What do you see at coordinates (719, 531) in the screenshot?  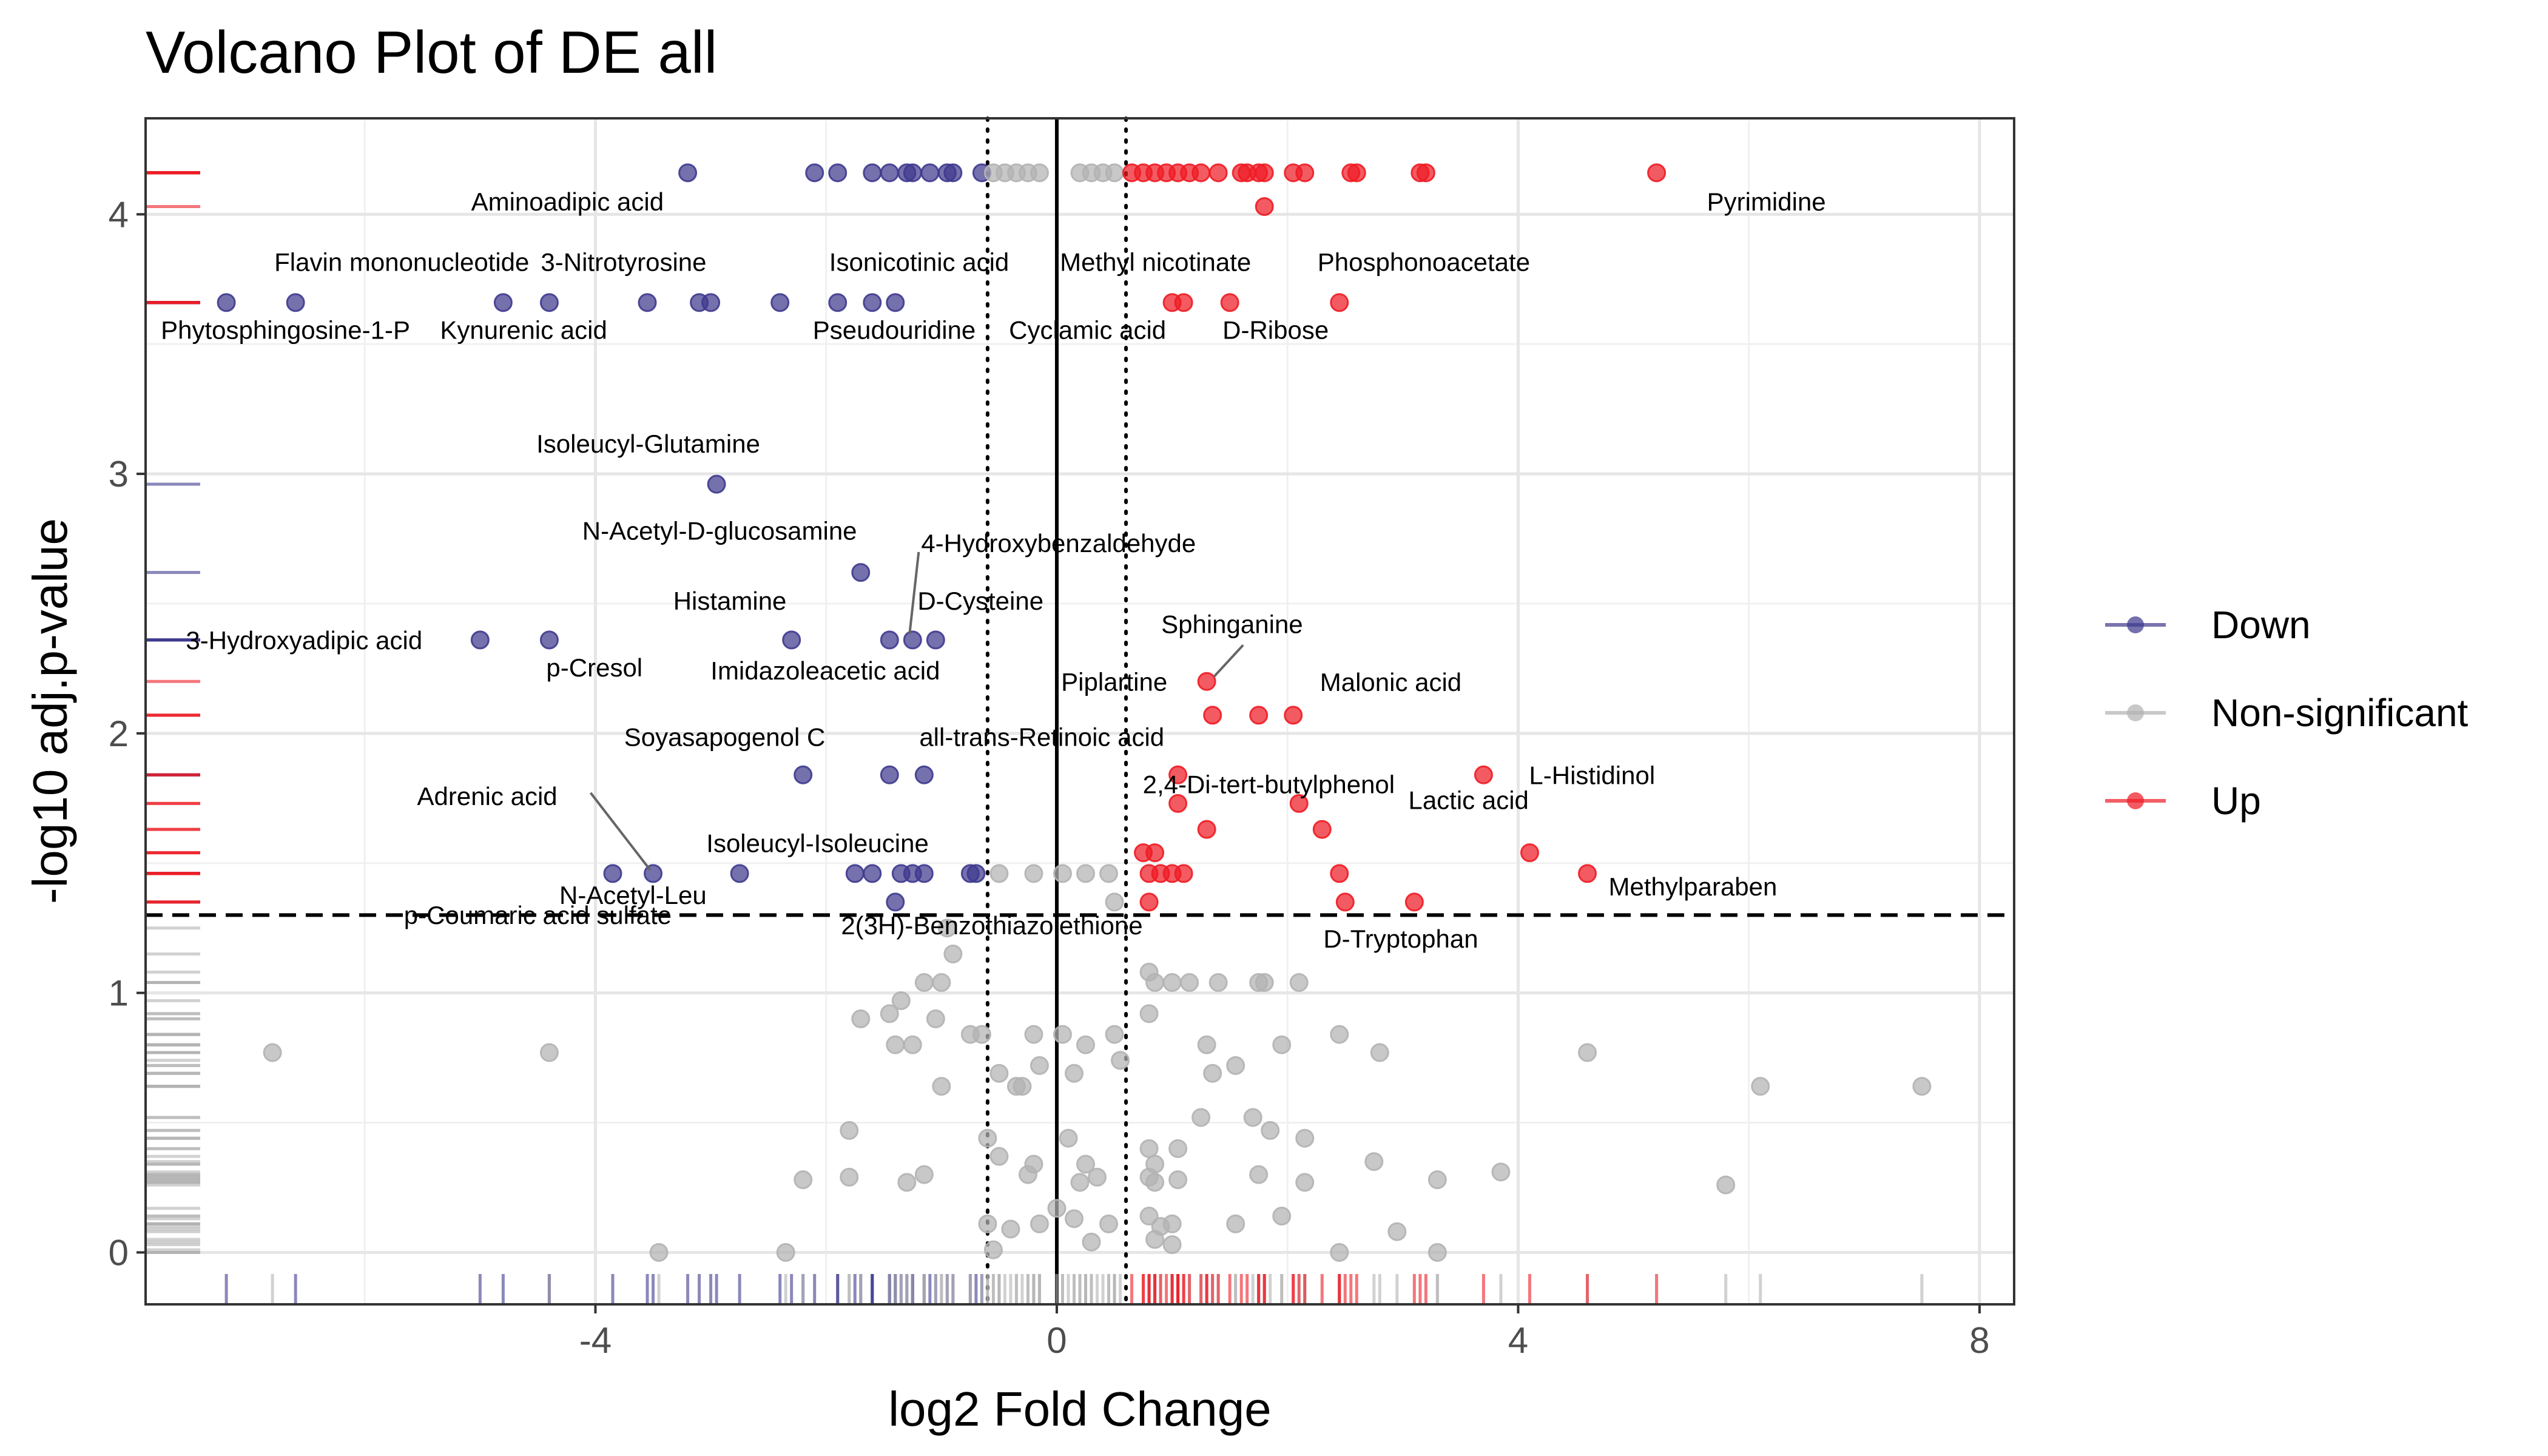 I see `point-label: N-Acetyl-D-glucosamine` at bounding box center [719, 531].